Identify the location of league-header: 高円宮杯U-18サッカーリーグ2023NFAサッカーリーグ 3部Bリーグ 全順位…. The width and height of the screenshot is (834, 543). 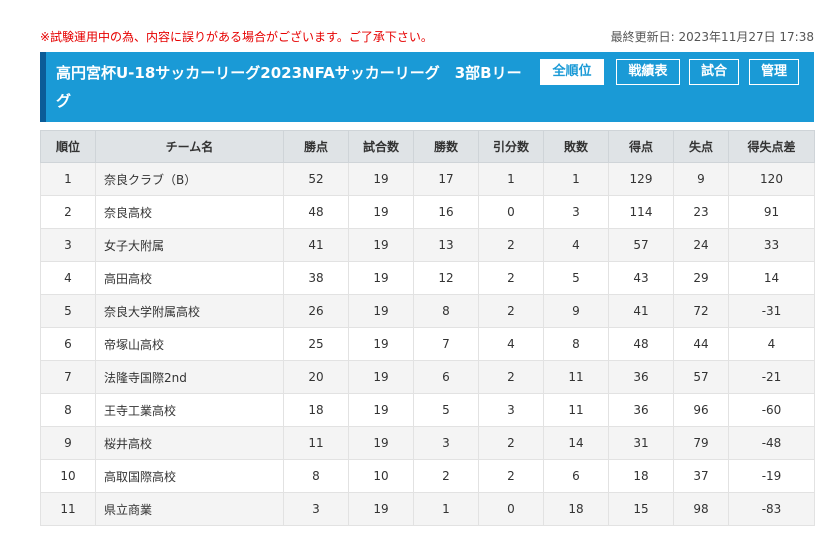
(427, 87).